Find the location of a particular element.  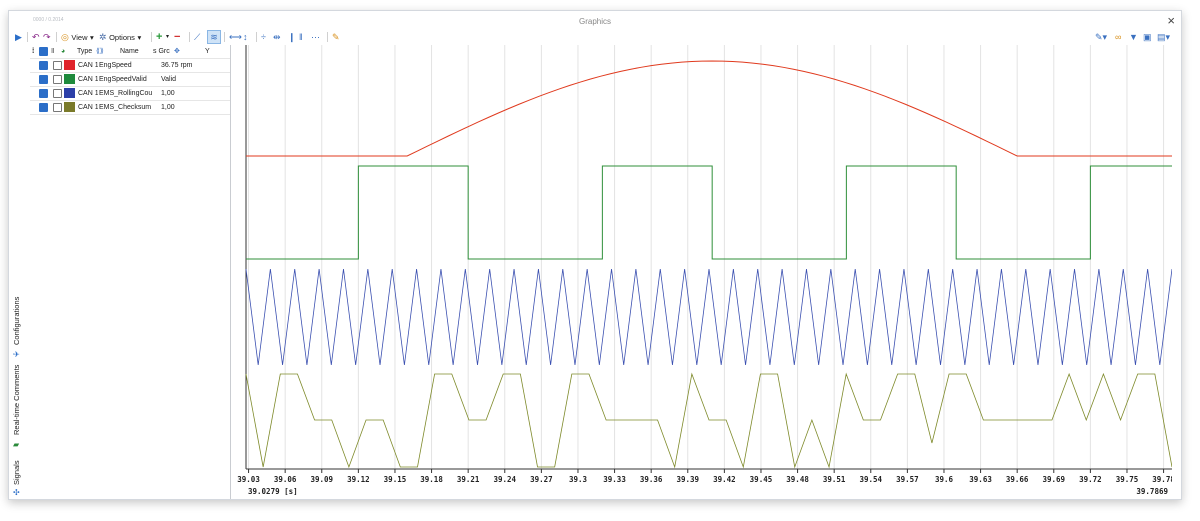

marker-icon: ✎ is located at coordinates (336, 37).